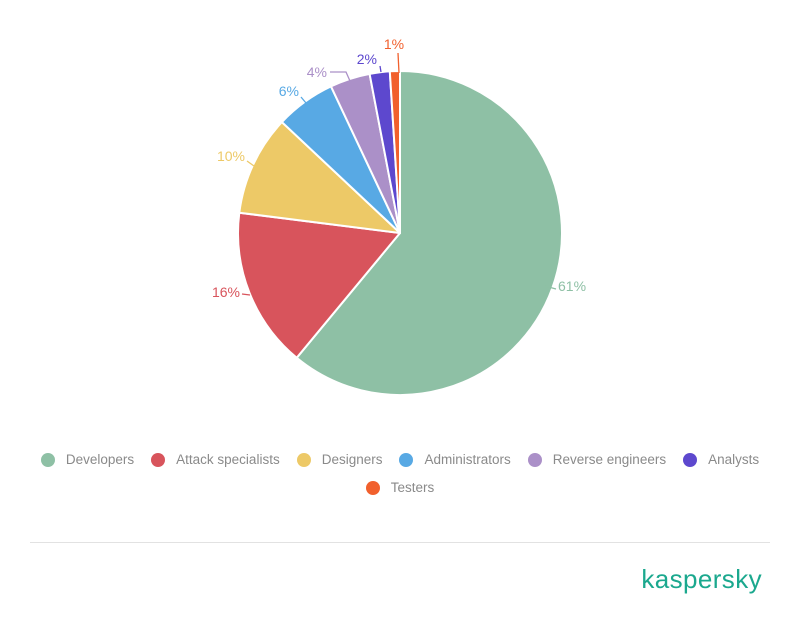  Describe the element at coordinates (550, 287) in the screenshot. I see `pie-label-leader-developers` at that location.